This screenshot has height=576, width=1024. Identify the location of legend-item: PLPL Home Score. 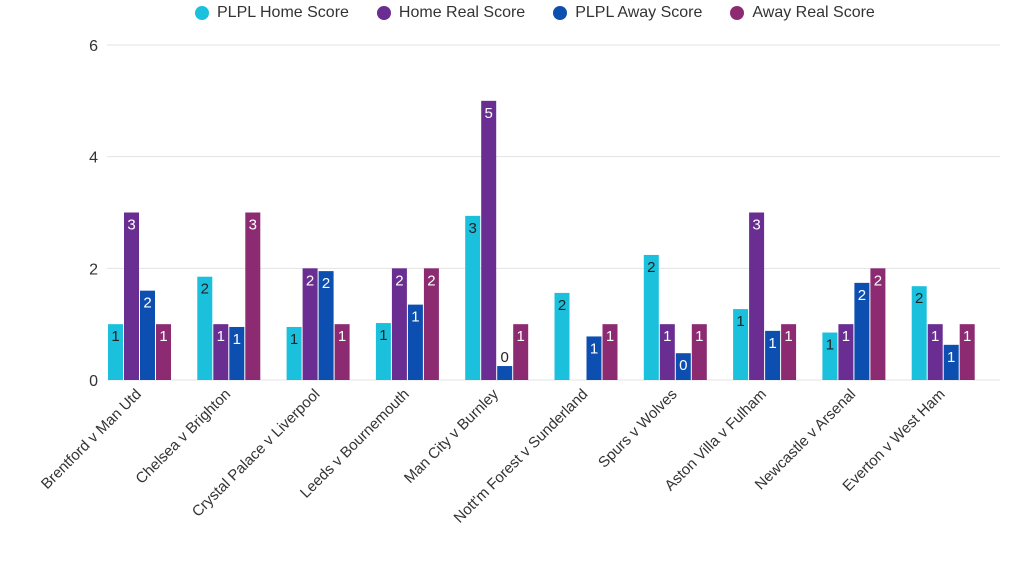
(272, 13).